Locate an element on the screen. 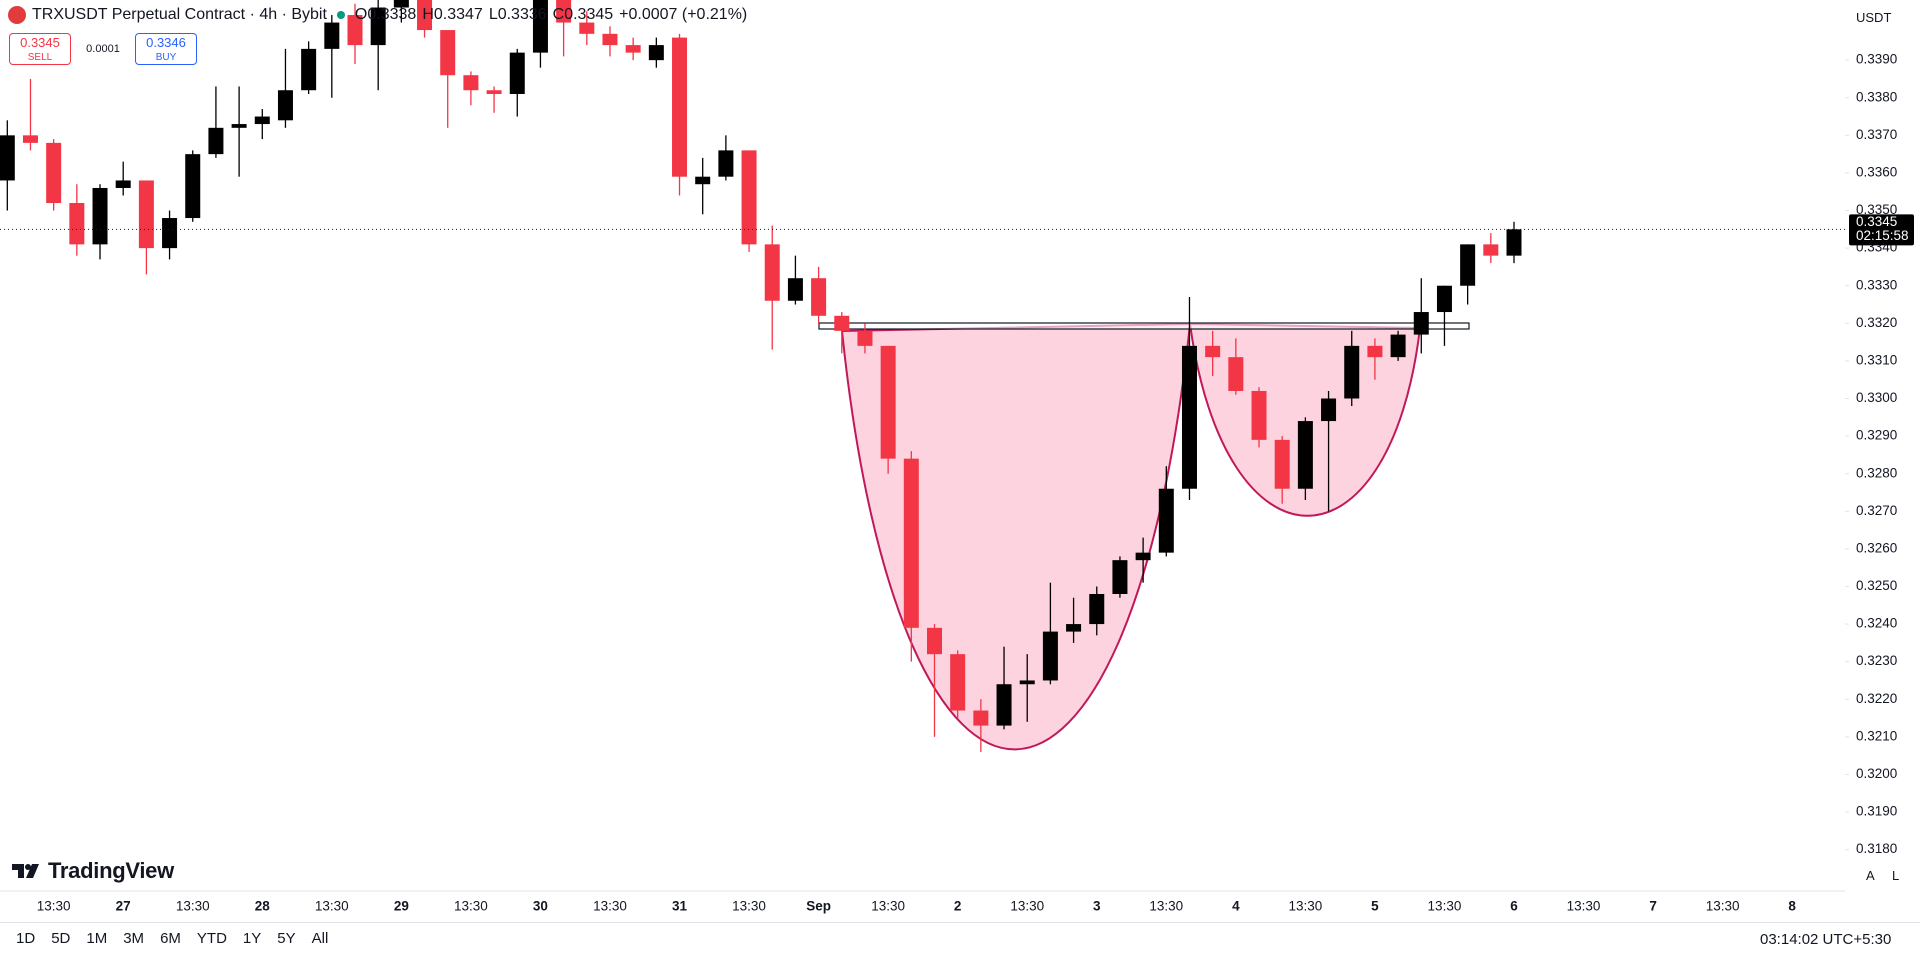 This screenshot has height=960, width=1920. ohlc-change: +0.0007 (+0.21%) is located at coordinates (683, 14).